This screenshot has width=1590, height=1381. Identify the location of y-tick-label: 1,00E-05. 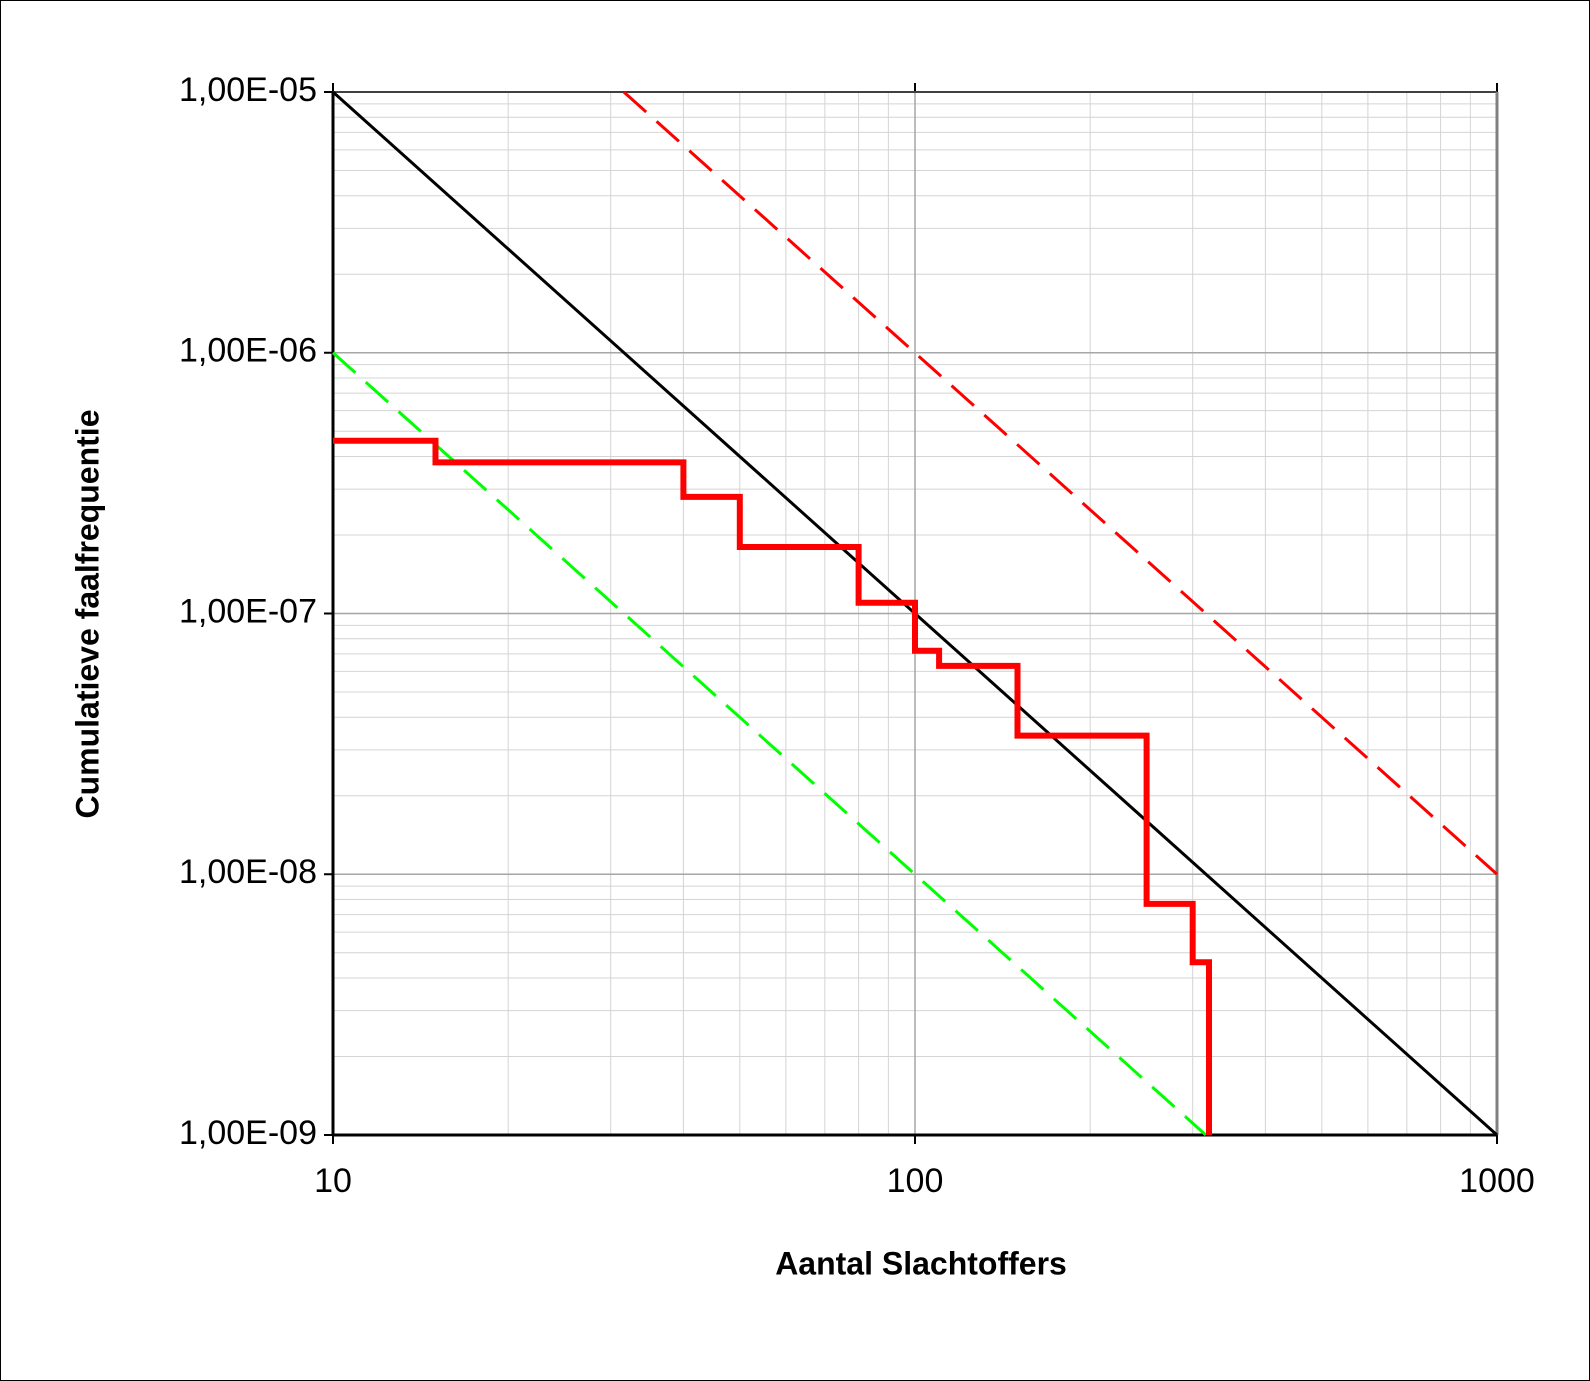
(248, 90).